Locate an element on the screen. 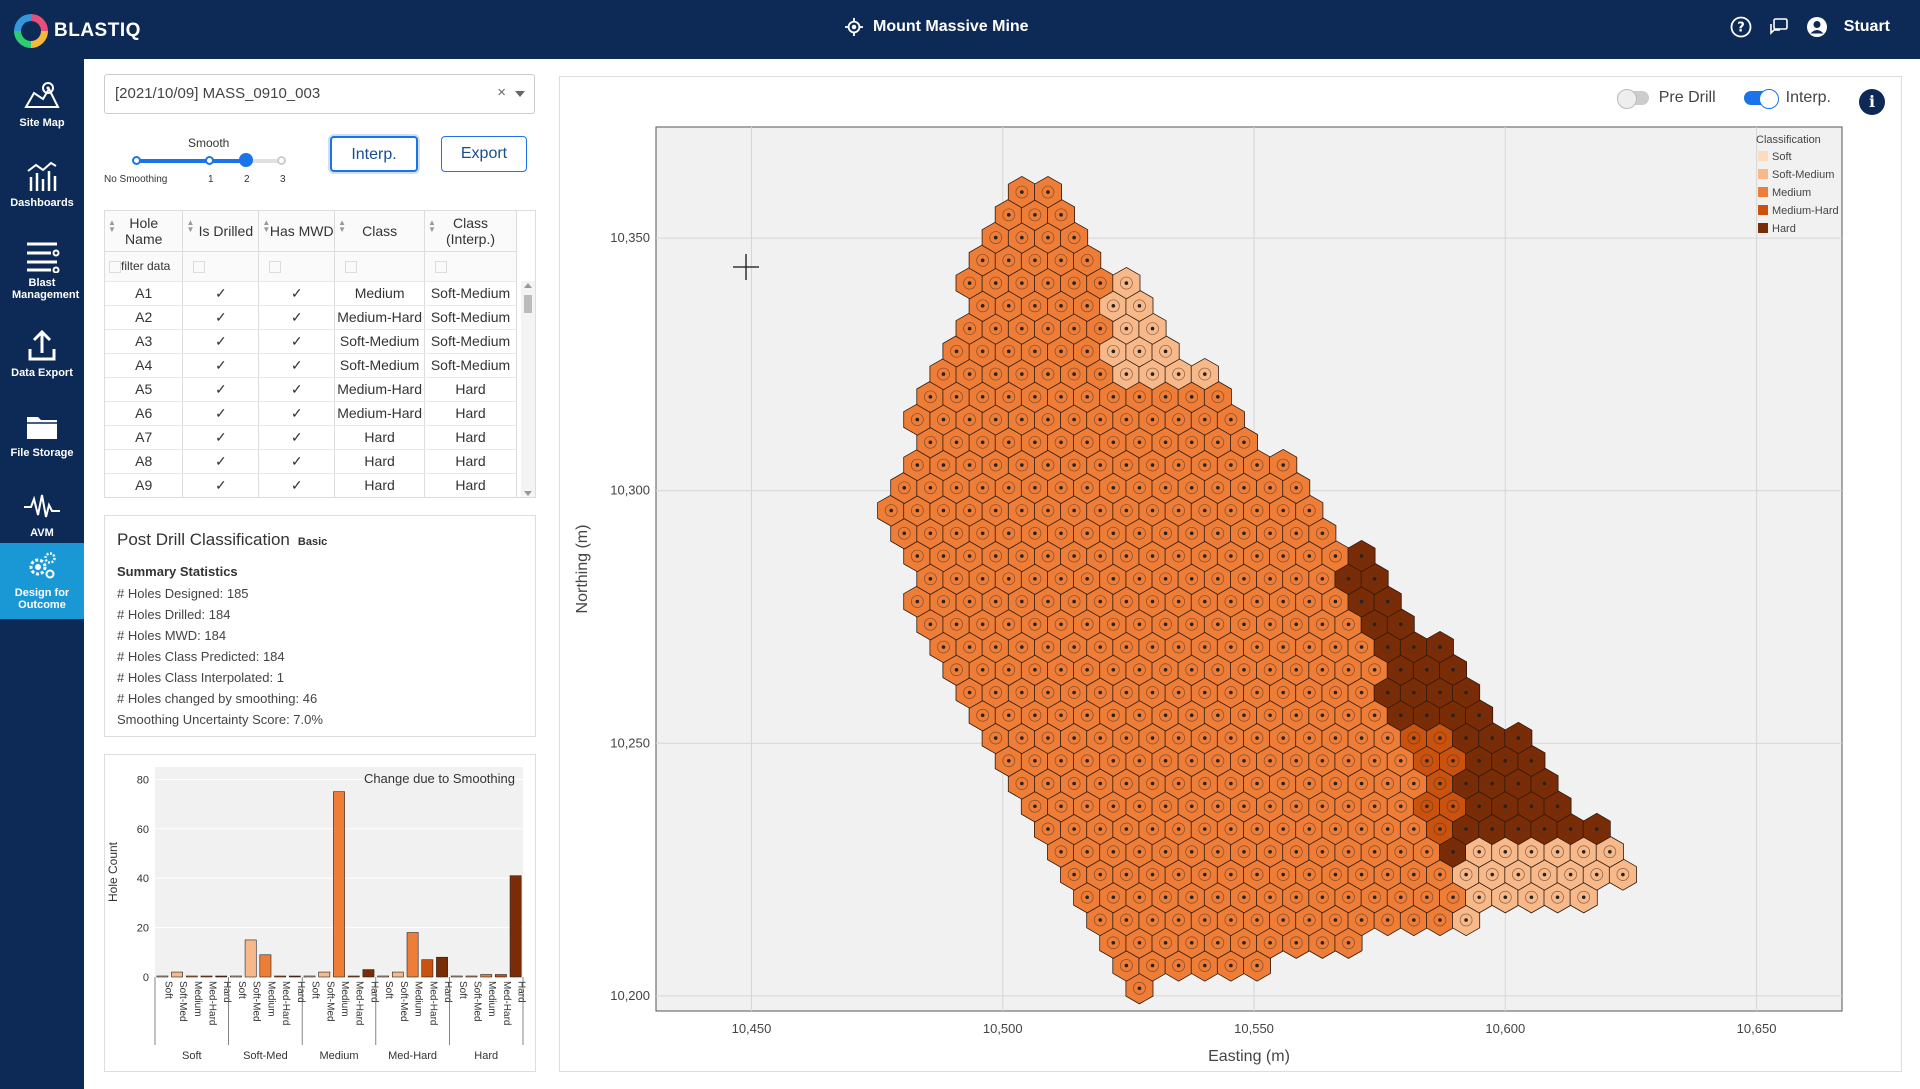 Image resolution: width=1920 pixels, height=1089 pixels. pre-drill-switch is located at coordinates (1632, 99).